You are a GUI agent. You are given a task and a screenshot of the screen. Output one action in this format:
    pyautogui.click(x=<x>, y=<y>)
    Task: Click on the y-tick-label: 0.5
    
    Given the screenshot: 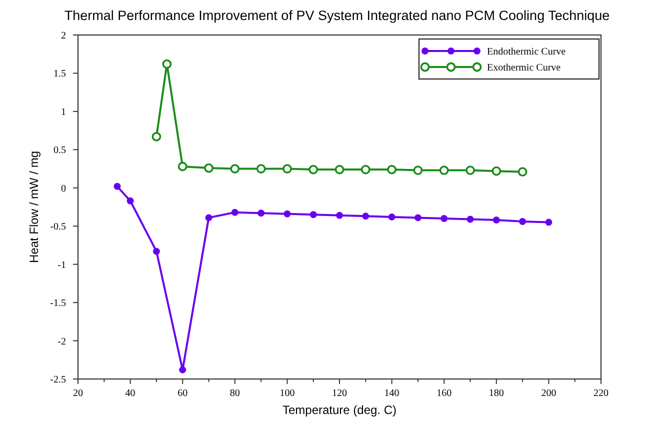 What is the action you would take?
    pyautogui.click(x=60, y=150)
    